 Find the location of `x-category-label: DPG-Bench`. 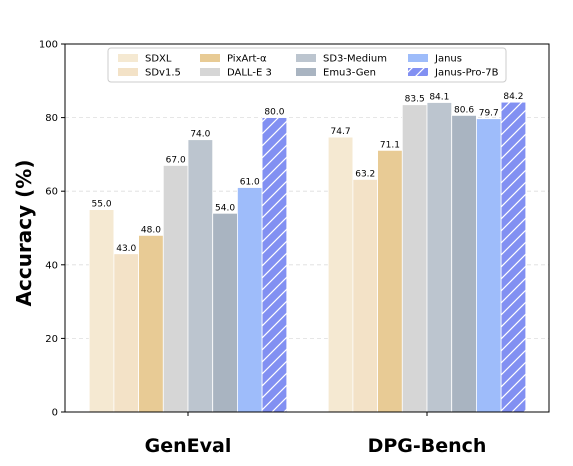

x-category-label: DPG-Bench is located at coordinates (427, 446).